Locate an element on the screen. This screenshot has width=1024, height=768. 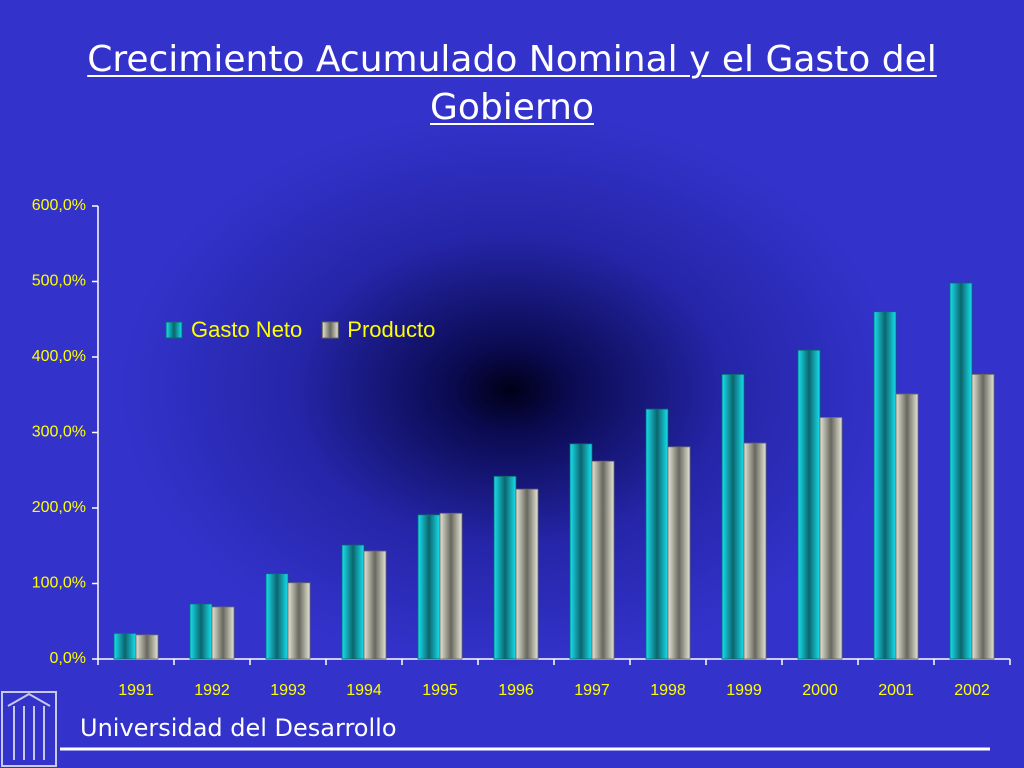
y-tick-label: 300,0% is located at coordinates (59, 432).